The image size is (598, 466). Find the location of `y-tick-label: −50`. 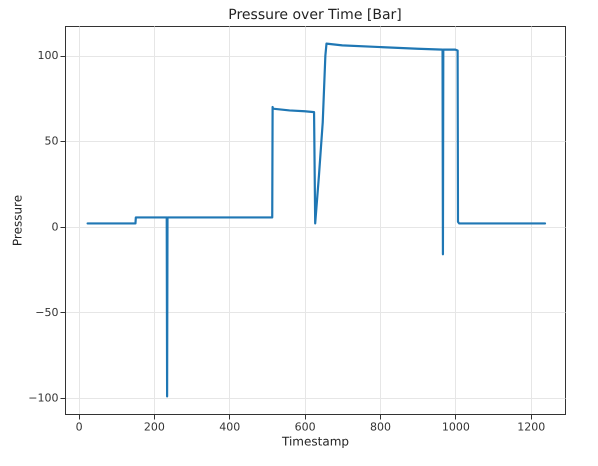

y-tick-label: −50 is located at coordinates (46, 312).